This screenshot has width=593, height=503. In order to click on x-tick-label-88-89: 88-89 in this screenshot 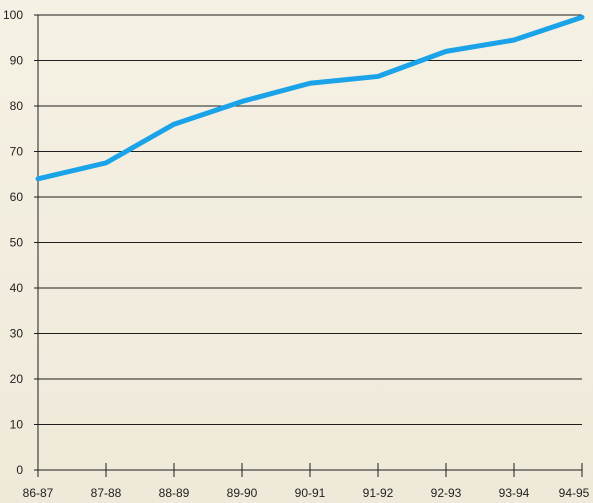, I will do `click(174, 493)`.